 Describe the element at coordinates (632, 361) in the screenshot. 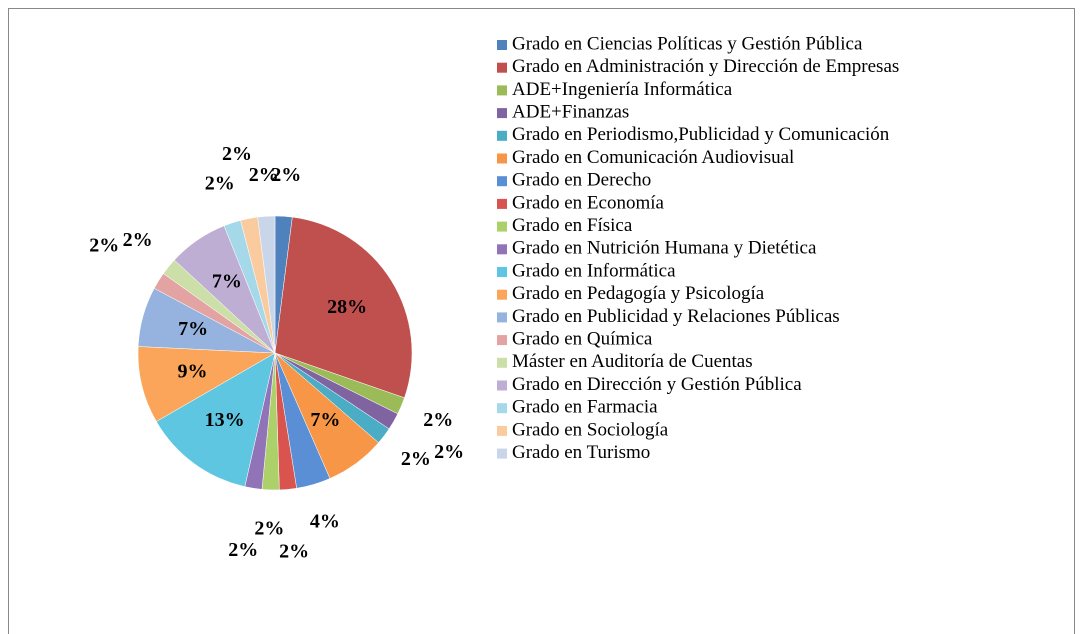

I see `legend-label: Máster en Auditoría de Cuentas` at that location.